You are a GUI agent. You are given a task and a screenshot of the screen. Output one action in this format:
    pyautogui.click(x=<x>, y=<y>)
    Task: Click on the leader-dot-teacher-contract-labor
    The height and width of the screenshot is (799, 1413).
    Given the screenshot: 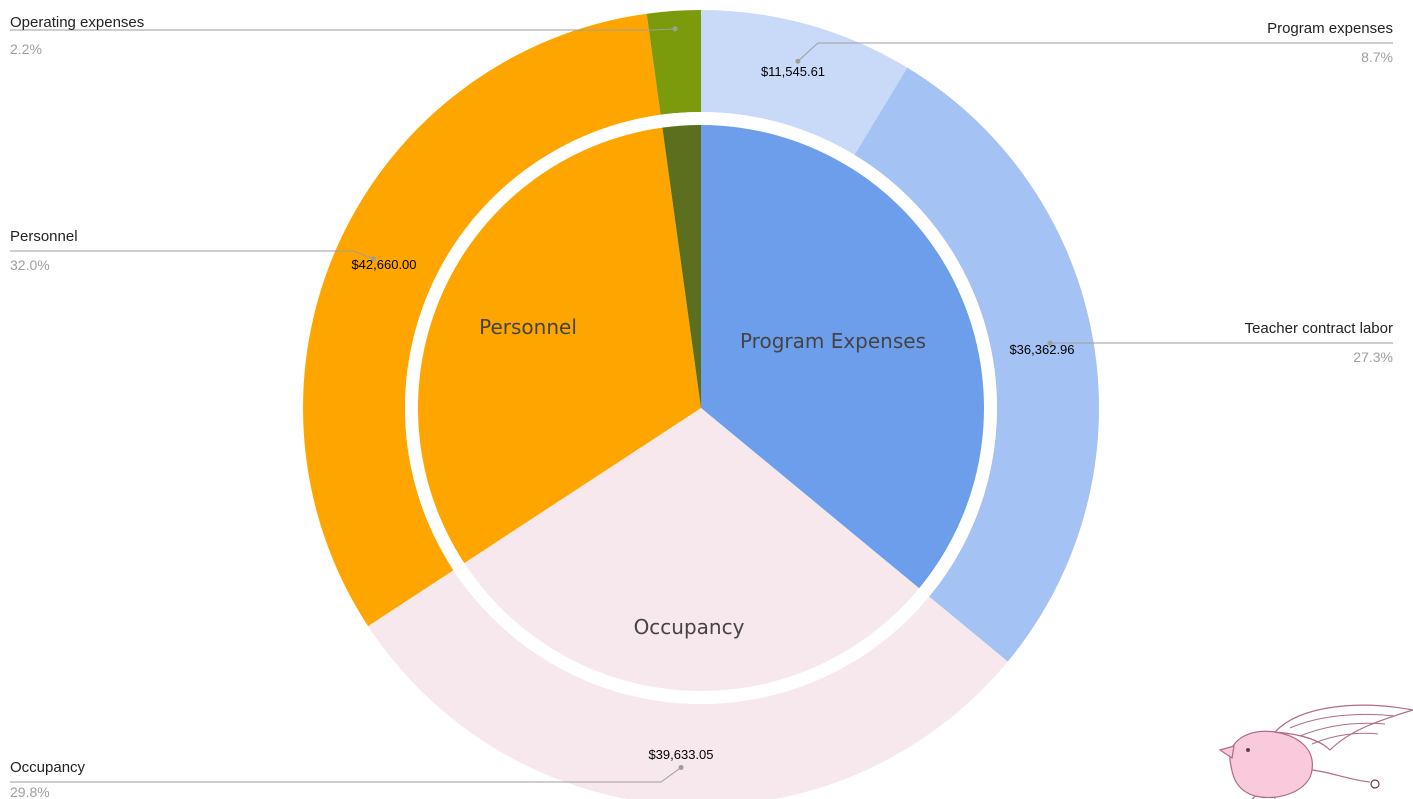 What is the action you would take?
    pyautogui.click(x=1050, y=343)
    